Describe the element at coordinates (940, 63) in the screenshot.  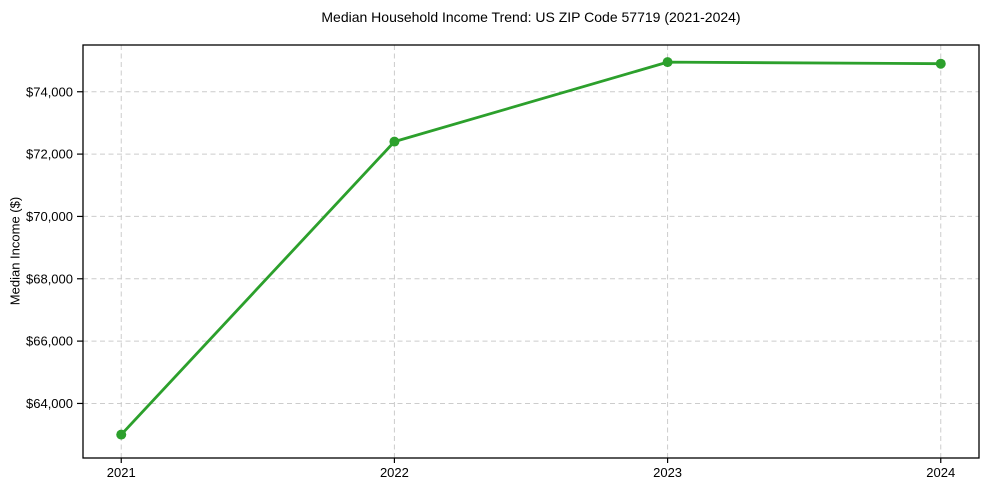
I see `data-point-2024` at that location.